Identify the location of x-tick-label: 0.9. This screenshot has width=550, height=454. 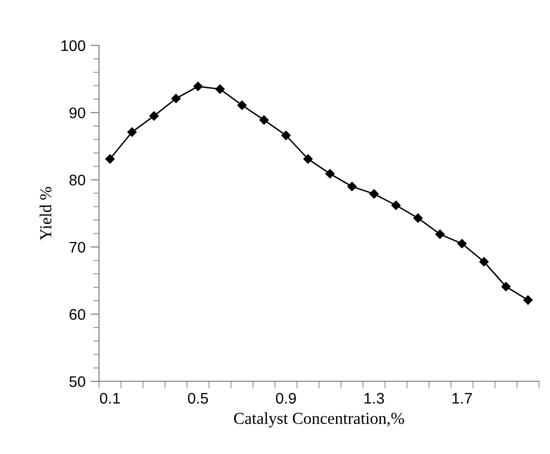
(286, 398).